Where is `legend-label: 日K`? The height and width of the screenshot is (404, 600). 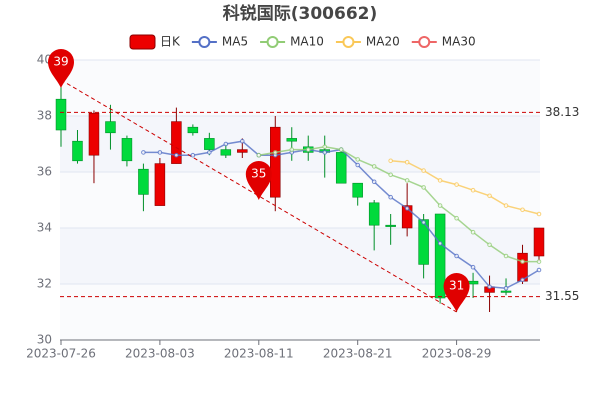
legend-label: 日K is located at coordinates (170, 42).